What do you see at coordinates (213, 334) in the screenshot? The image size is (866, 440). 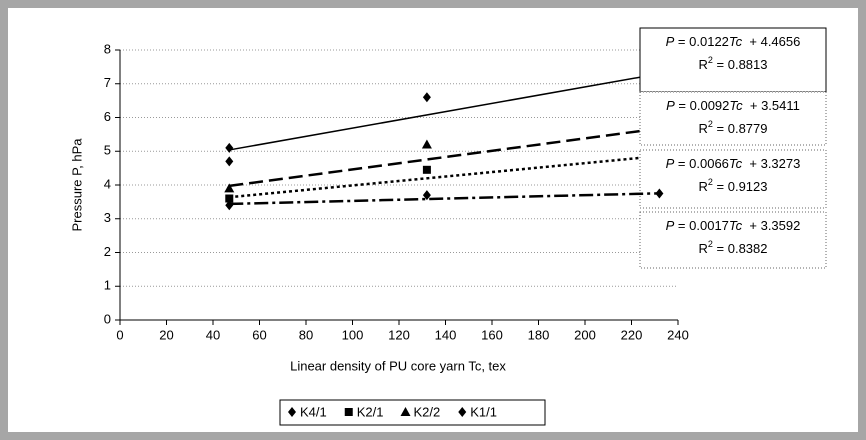 I see `x-tick-label: 40` at bounding box center [213, 334].